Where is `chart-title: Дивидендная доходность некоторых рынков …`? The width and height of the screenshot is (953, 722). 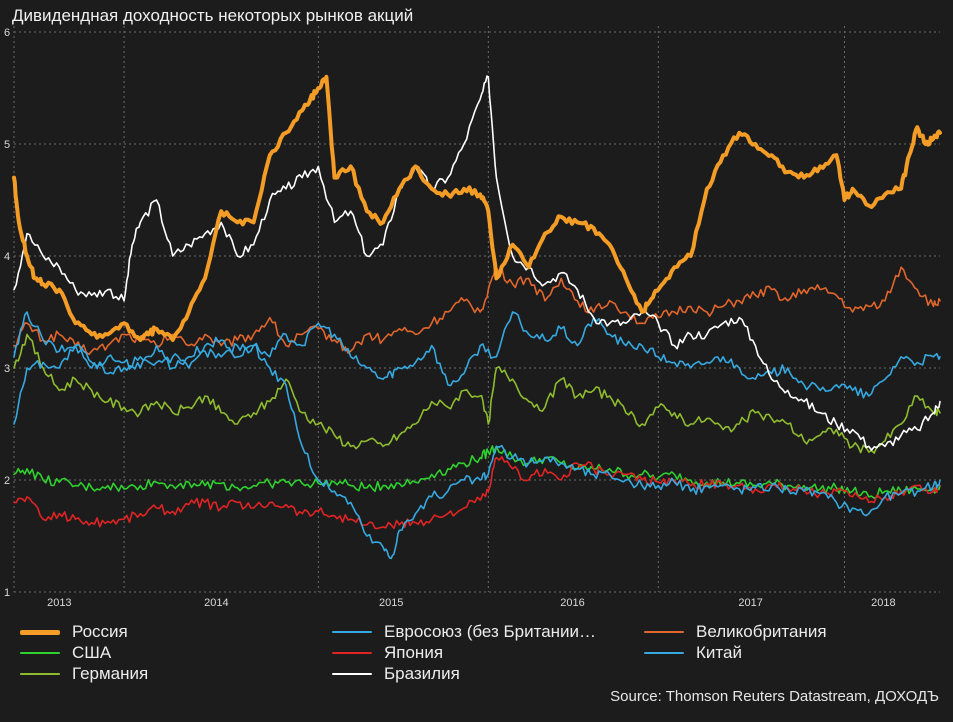
chart-title: Дивидендная доходность некоторых рынков … is located at coordinates (213, 15).